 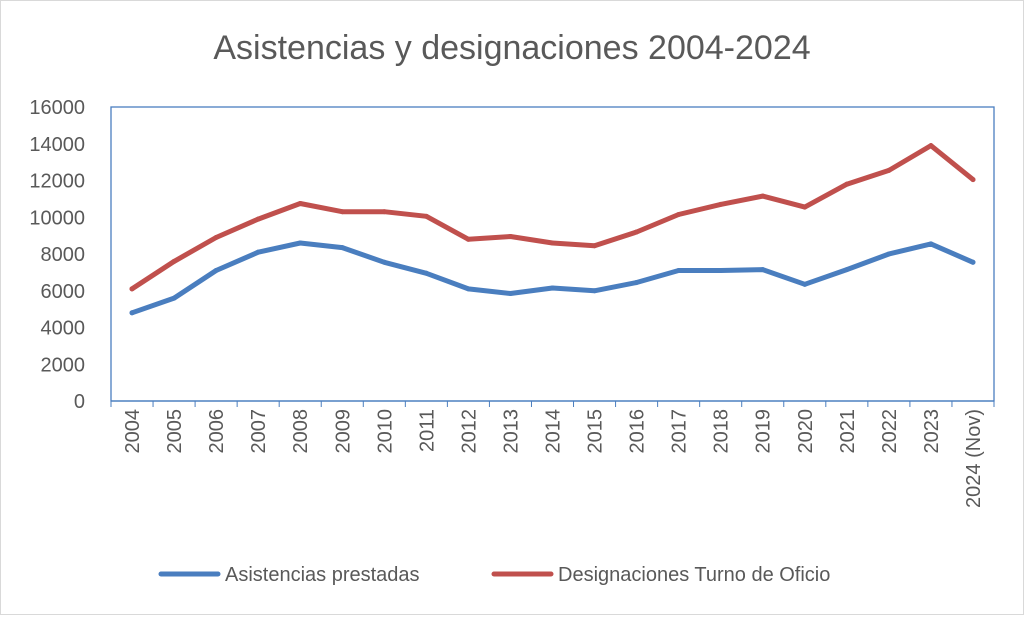 I want to click on x-tick-label: 2009, so click(x=343, y=431).